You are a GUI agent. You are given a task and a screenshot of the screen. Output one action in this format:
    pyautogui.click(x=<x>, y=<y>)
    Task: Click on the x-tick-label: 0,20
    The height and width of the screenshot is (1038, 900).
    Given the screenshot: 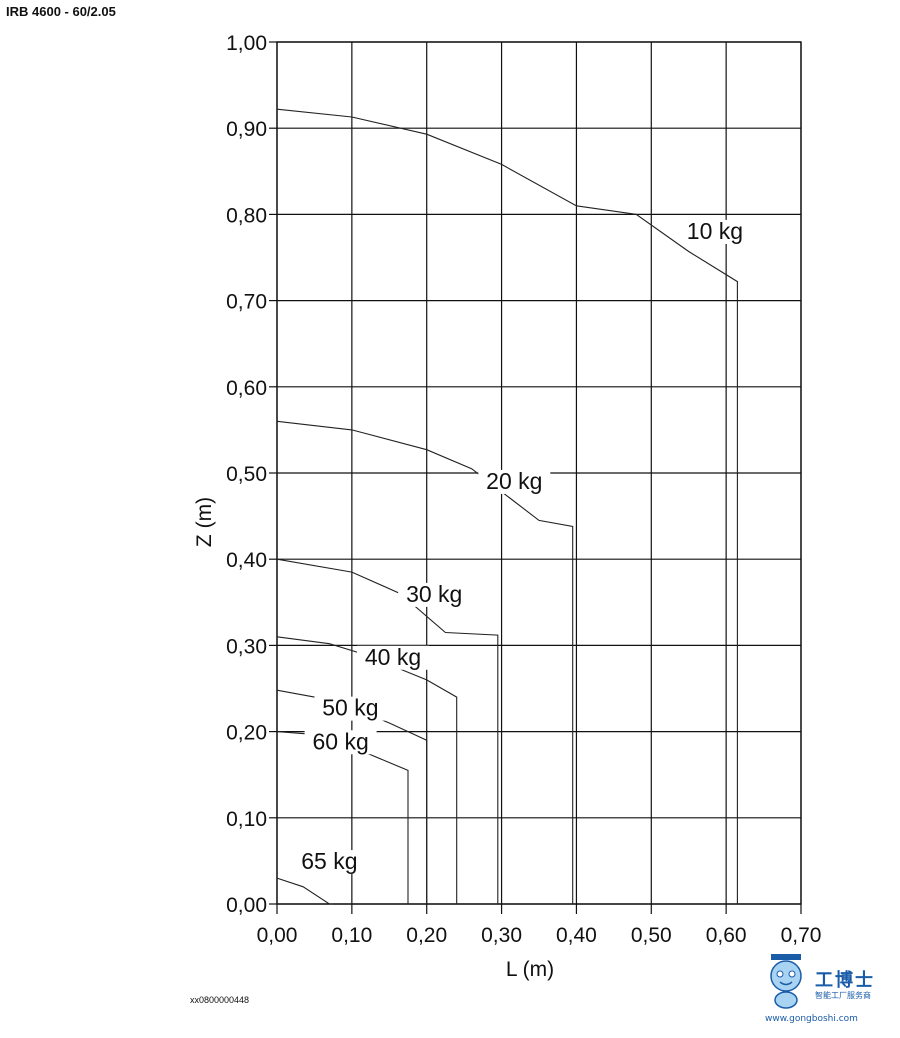 What is the action you would take?
    pyautogui.click(x=426, y=935)
    